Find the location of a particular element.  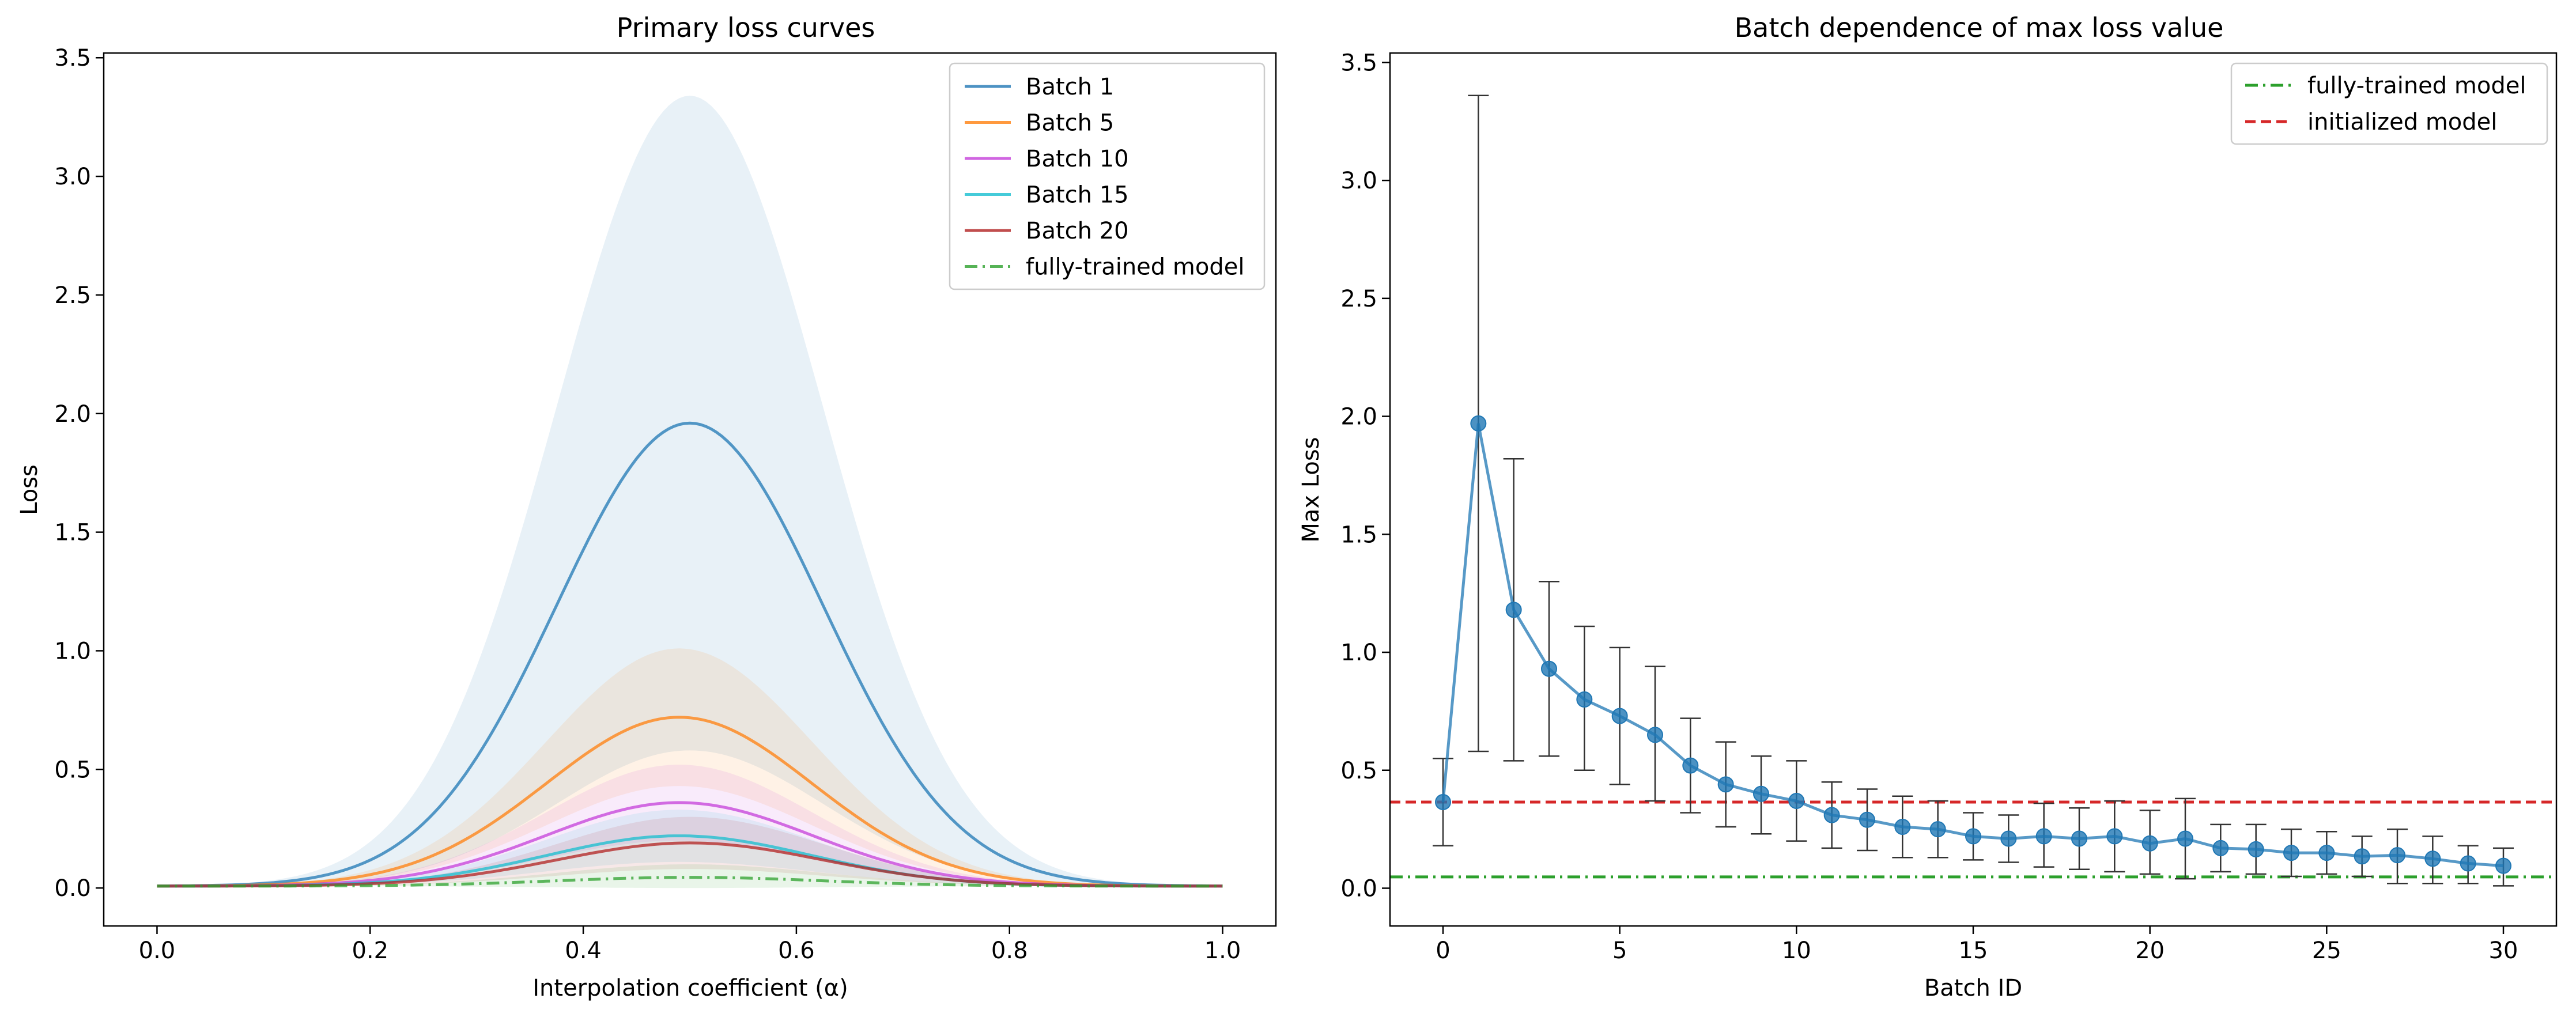

right-x-tick-label: 25 is located at coordinates (2326, 950).